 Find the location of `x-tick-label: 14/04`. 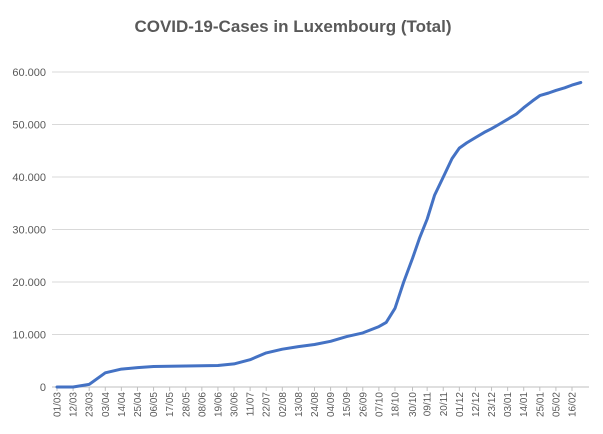

x-tick-label: 14/04 is located at coordinates (122, 404).